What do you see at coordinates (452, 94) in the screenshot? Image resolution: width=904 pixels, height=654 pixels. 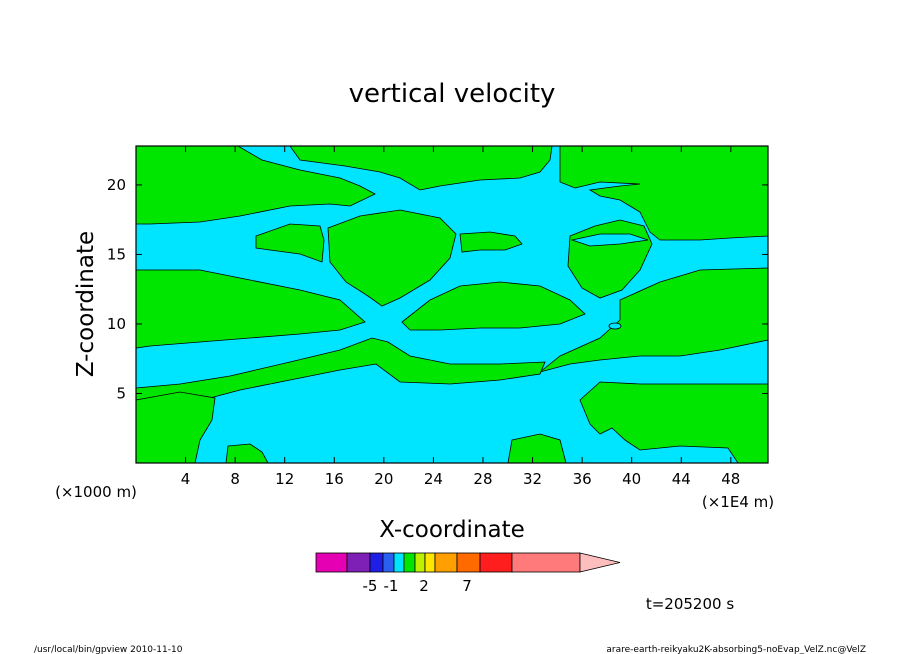 I see `chart-title: vertical velocity` at bounding box center [452, 94].